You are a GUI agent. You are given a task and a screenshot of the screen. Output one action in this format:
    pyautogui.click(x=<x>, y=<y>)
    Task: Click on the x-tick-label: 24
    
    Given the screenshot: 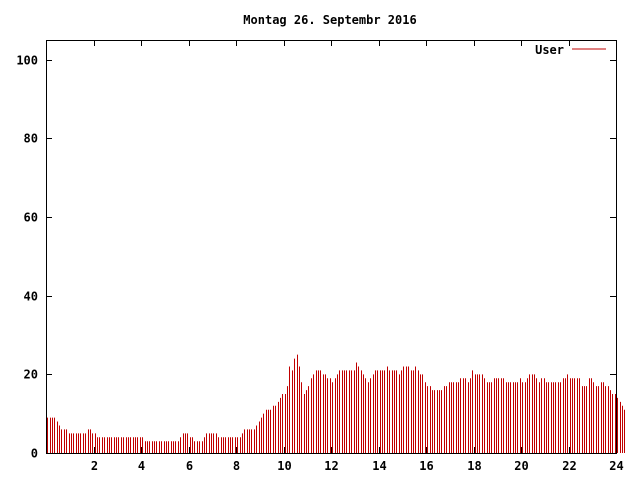 What is the action you would take?
    pyautogui.click(x=616, y=466)
    